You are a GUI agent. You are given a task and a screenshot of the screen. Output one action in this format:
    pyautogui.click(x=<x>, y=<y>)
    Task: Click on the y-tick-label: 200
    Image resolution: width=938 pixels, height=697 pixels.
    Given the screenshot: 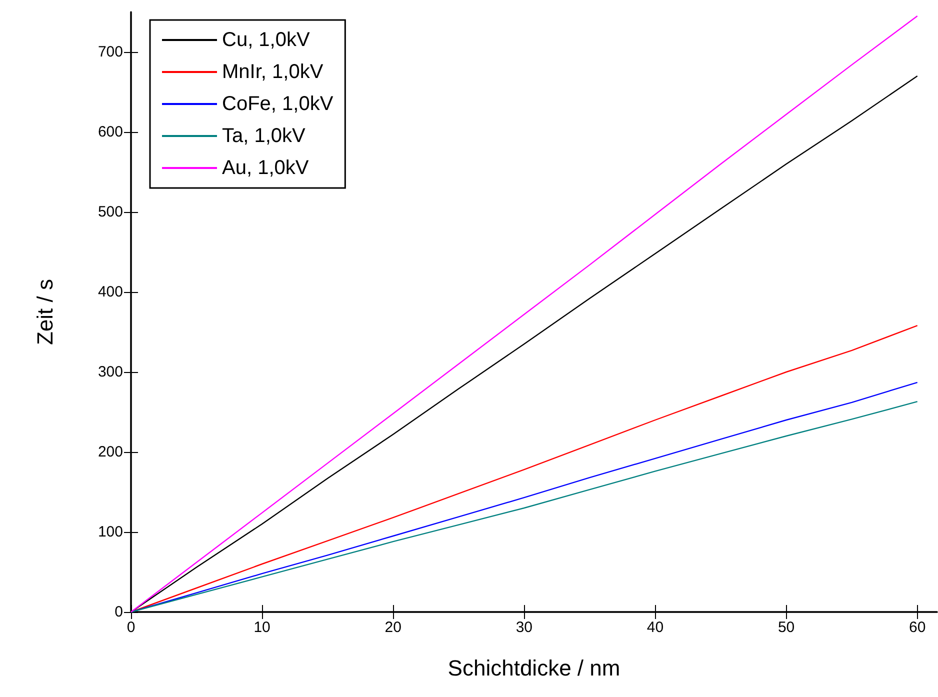 What is the action you would take?
    pyautogui.click(x=110, y=452)
    